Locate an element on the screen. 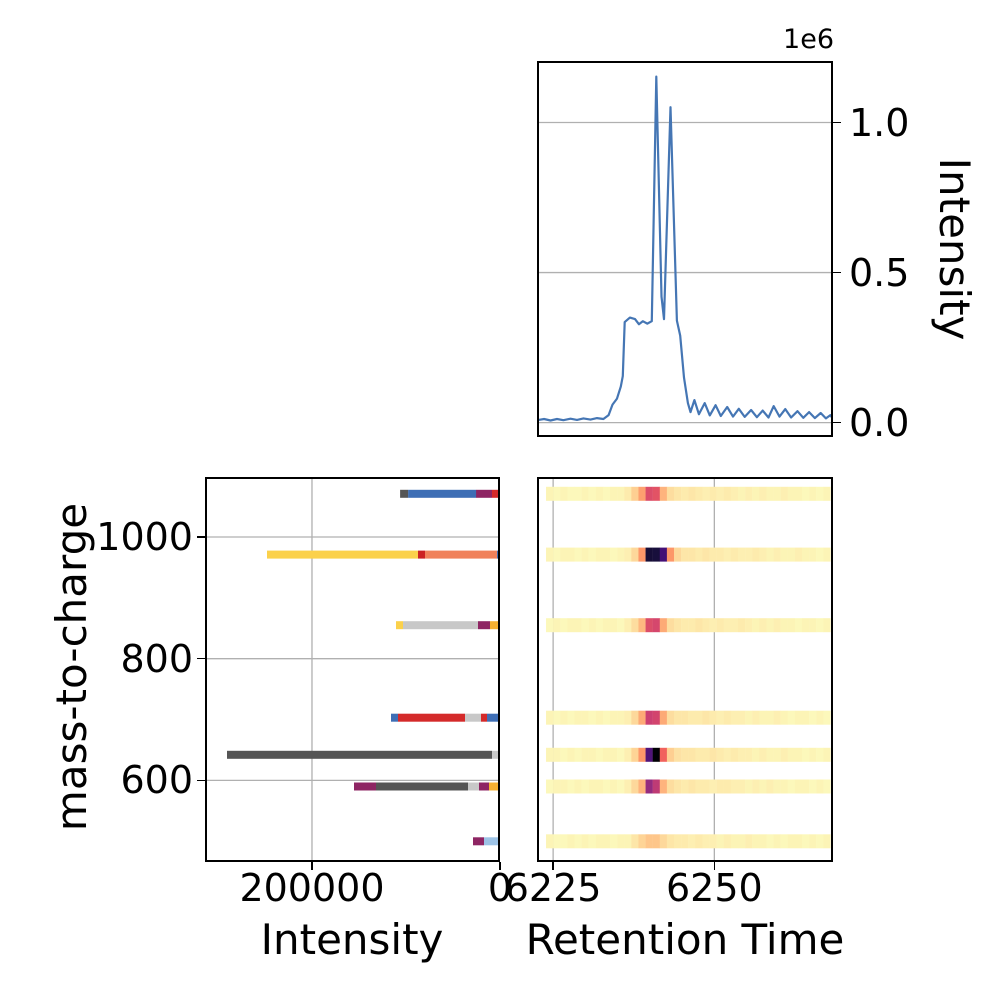 This screenshot has height=1000, width=1000. tick-label: 0 is located at coordinates (500, 888).